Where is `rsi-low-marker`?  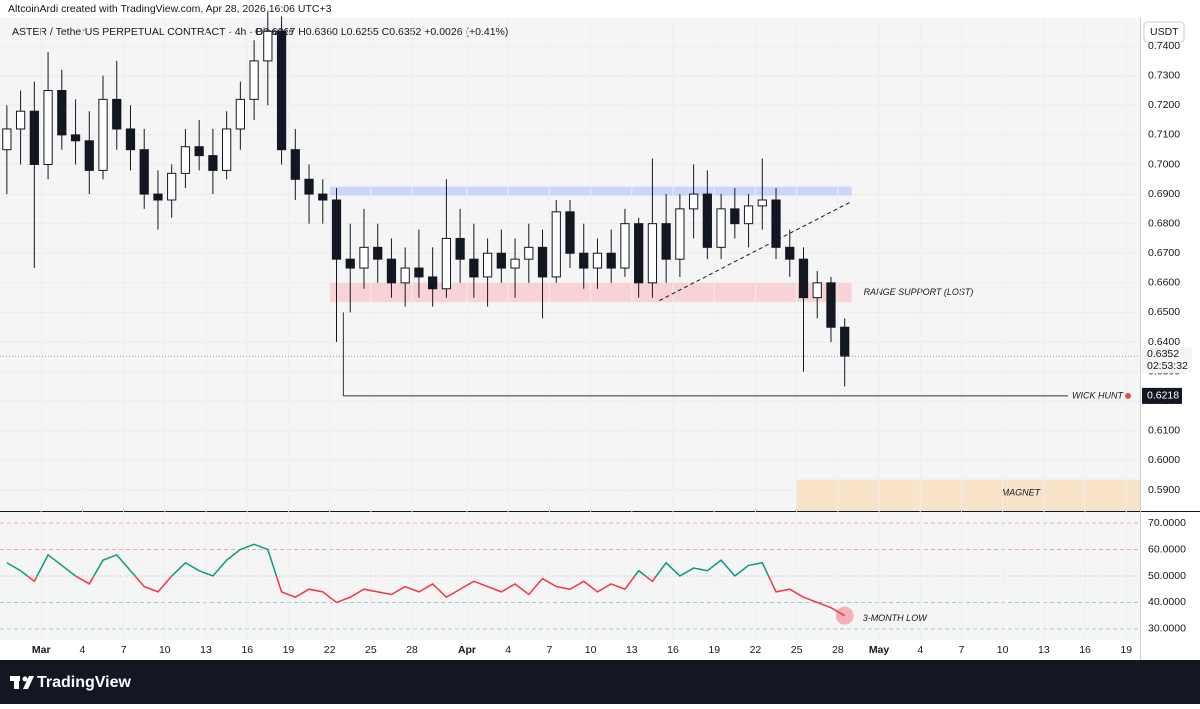
rsi-low-marker is located at coordinates (844, 615).